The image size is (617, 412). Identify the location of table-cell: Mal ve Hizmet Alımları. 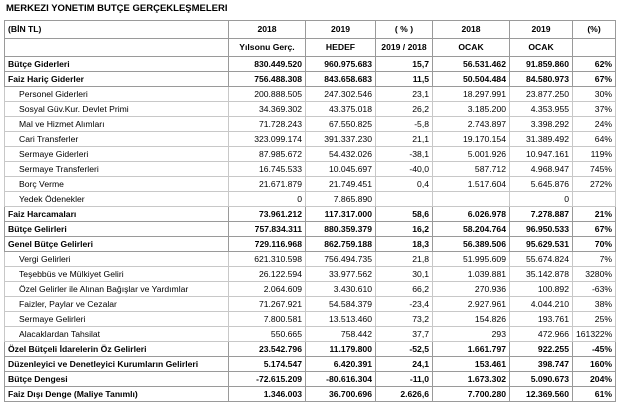
(116, 124).